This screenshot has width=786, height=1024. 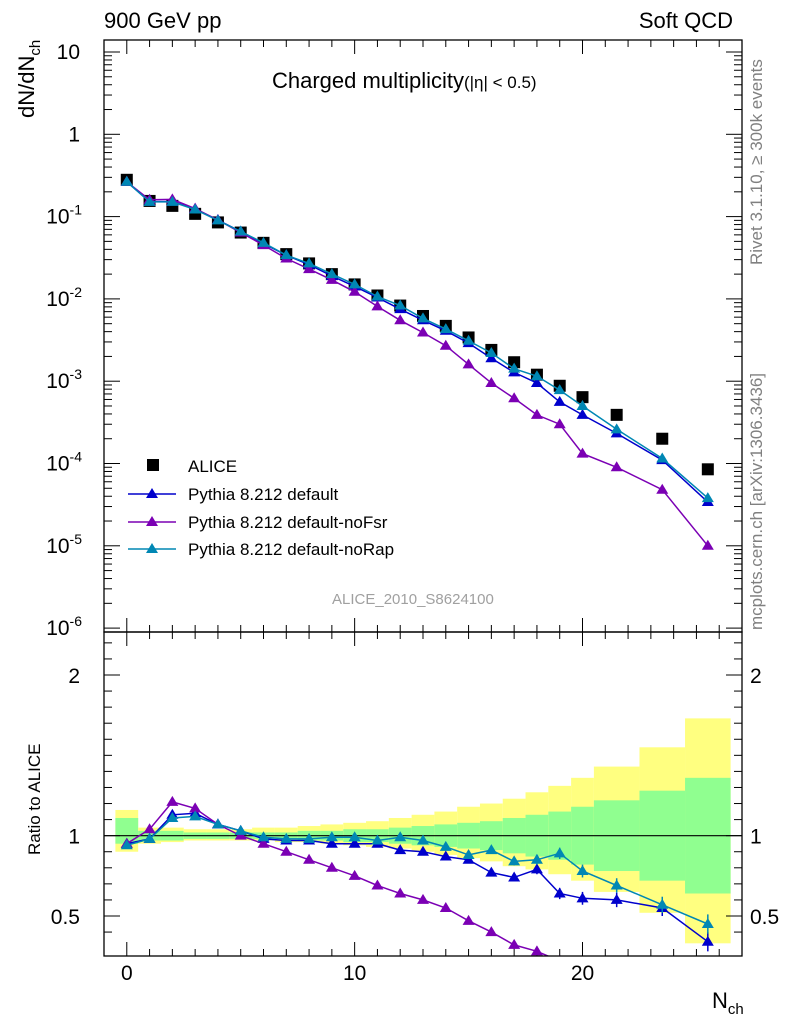 What do you see at coordinates (404, 80) in the screenshot?
I see `chart-title: Charged multiplicity(|η| < 0.5)` at bounding box center [404, 80].